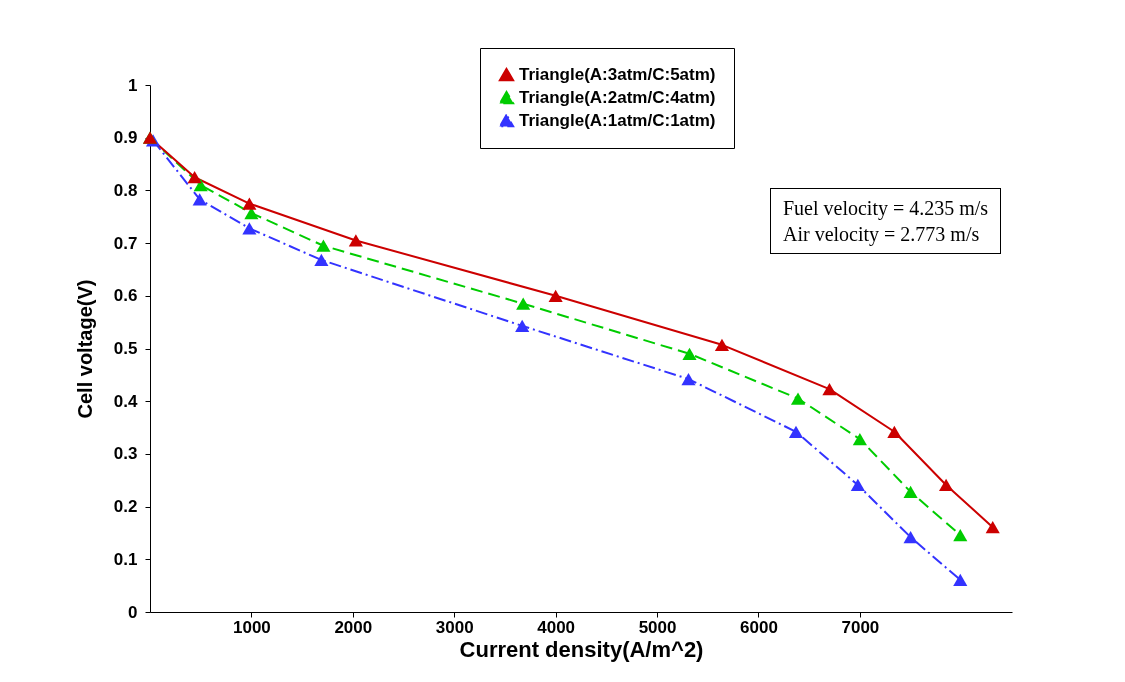 The width and height of the screenshot is (1125, 682). What do you see at coordinates (252, 627) in the screenshot?
I see `x-tick-label: 1000` at bounding box center [252, 627].